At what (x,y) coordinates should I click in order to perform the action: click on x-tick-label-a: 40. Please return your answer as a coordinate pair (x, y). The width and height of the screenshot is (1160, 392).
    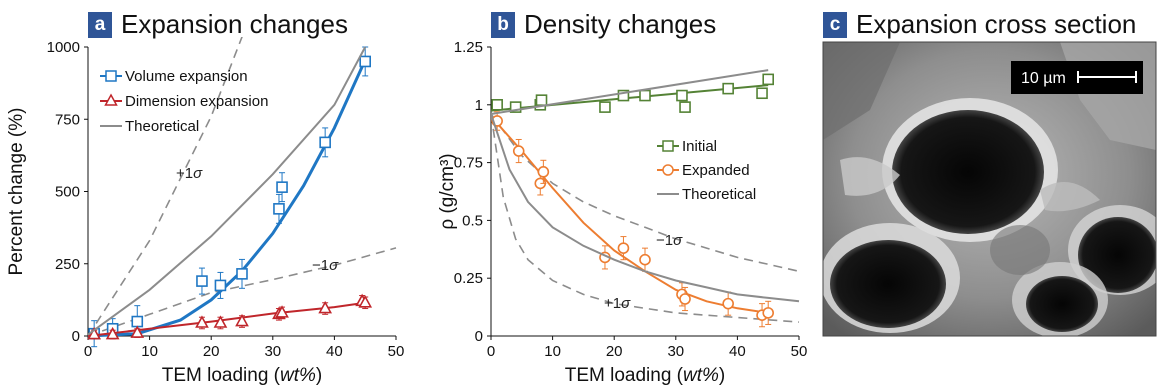
    Looking at the image, I should click on (334, 351).